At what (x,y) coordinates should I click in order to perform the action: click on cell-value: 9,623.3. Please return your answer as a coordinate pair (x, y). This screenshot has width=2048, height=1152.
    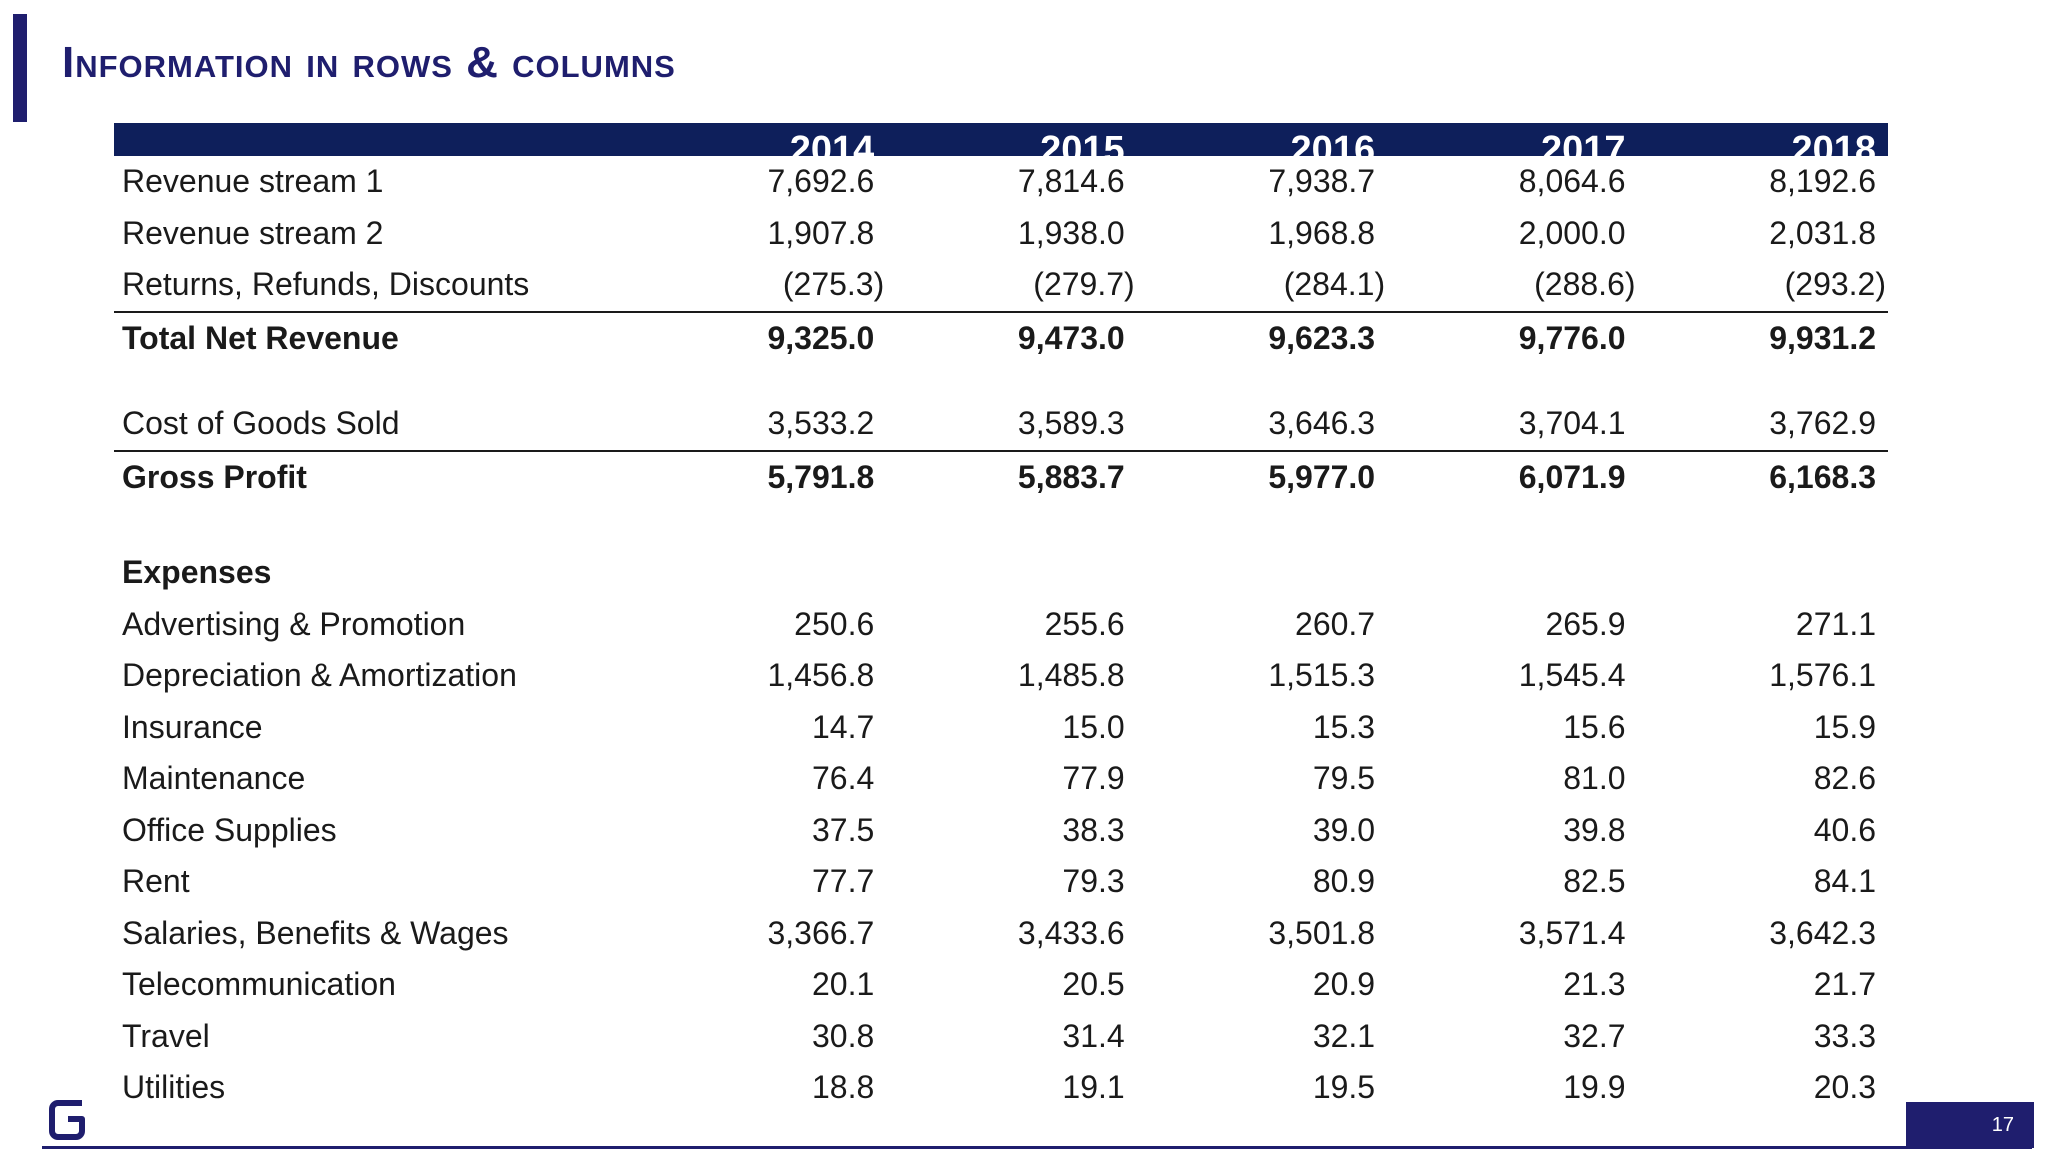
    Looking at the image, I should click on (1262, 337).